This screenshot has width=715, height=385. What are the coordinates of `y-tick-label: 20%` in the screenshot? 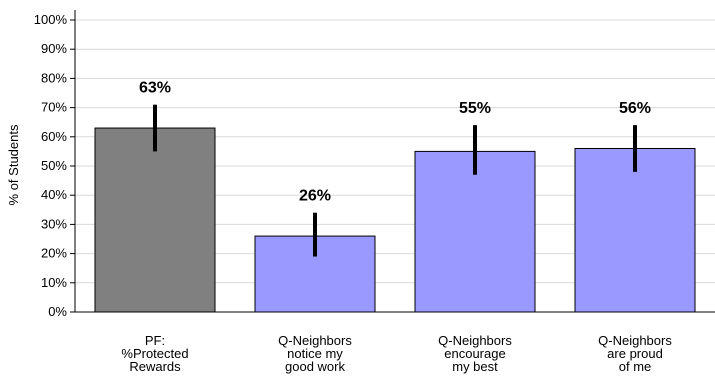 It's located at (54, 253).